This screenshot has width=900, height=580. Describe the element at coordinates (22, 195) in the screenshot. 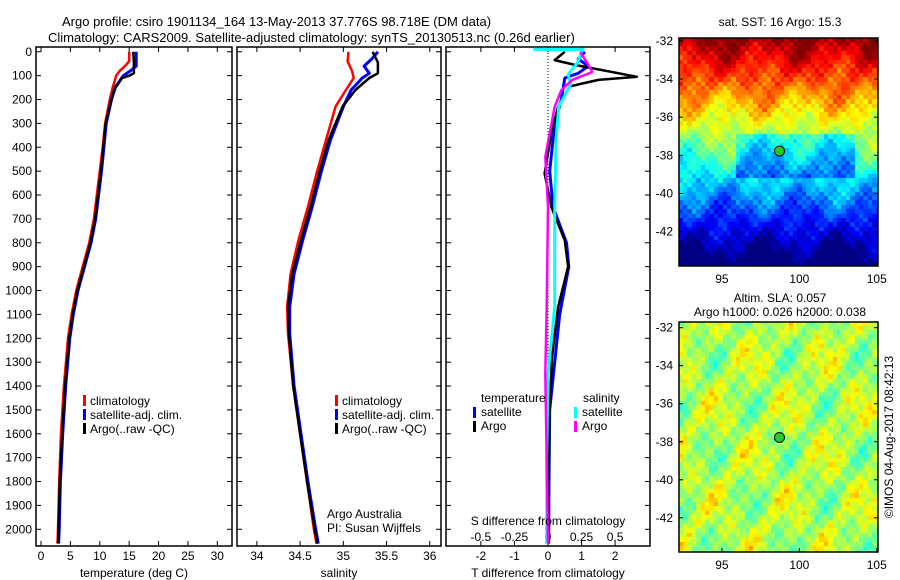

I see `y-tick-label: 600` at that location.